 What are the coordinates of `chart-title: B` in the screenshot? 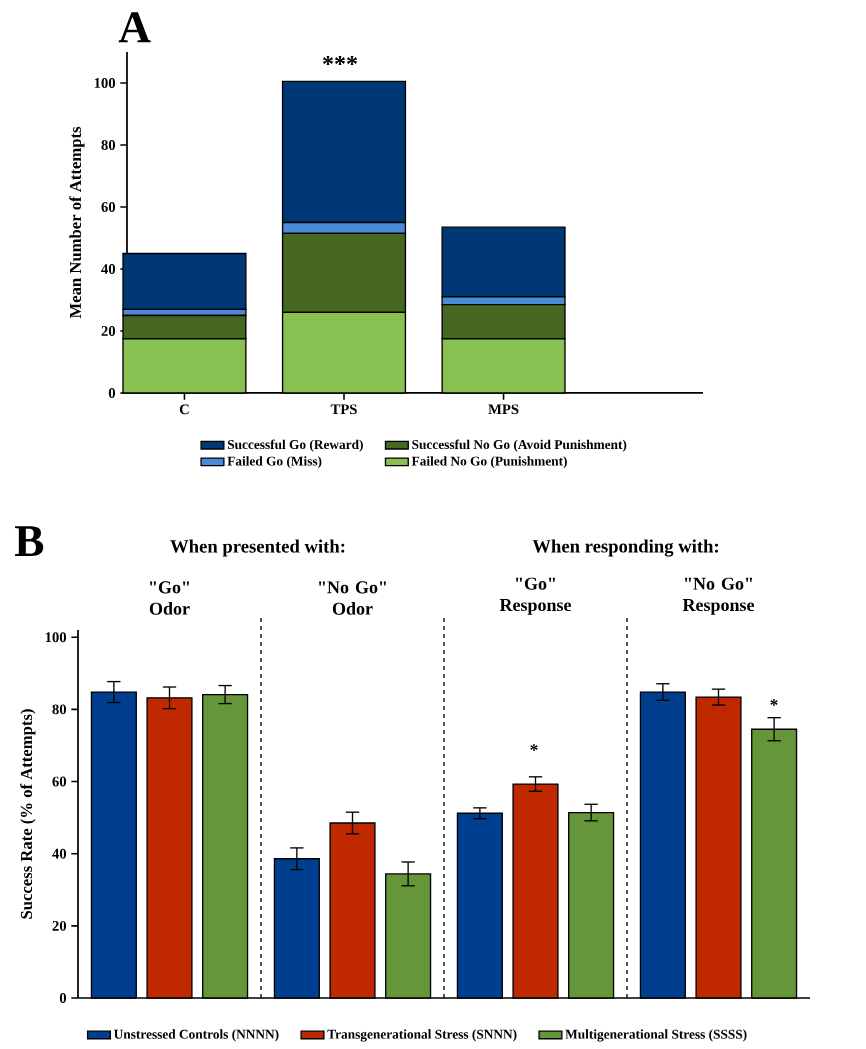 It's located at (29, 541).